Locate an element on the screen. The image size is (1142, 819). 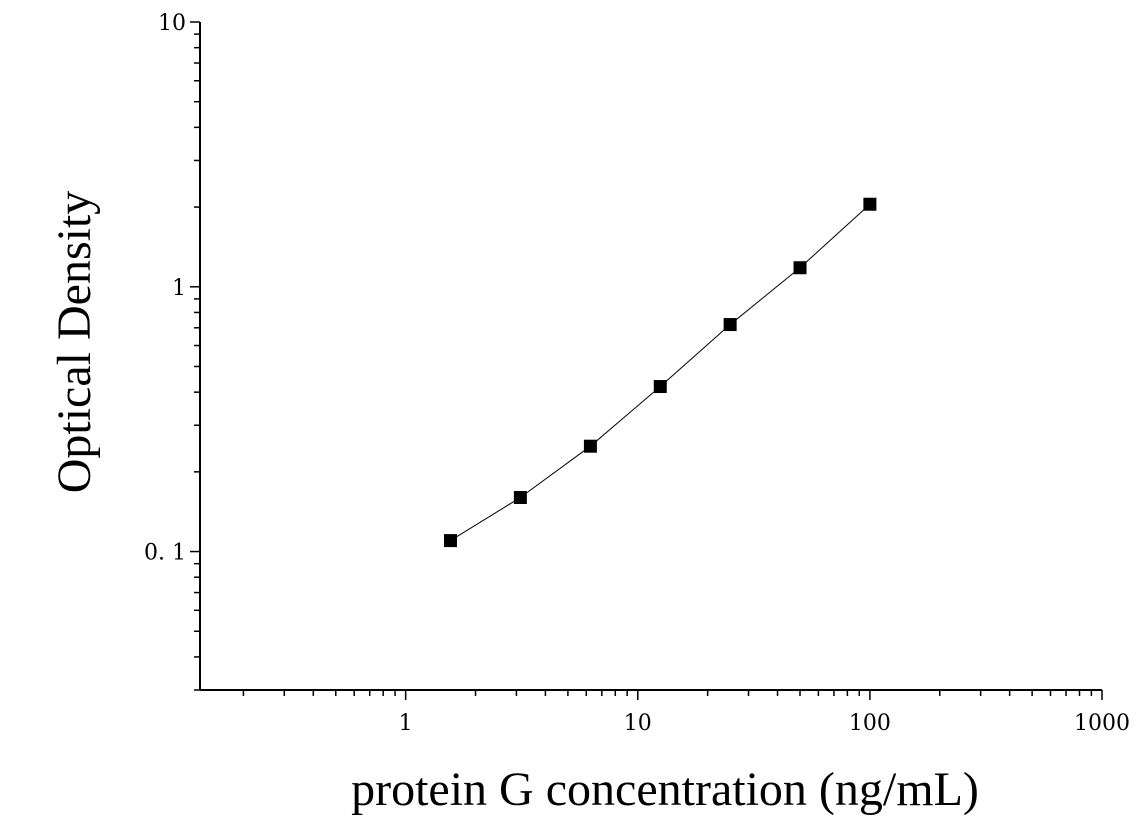
x-tick-label: 1000 is located at coordinates (1102, 723).